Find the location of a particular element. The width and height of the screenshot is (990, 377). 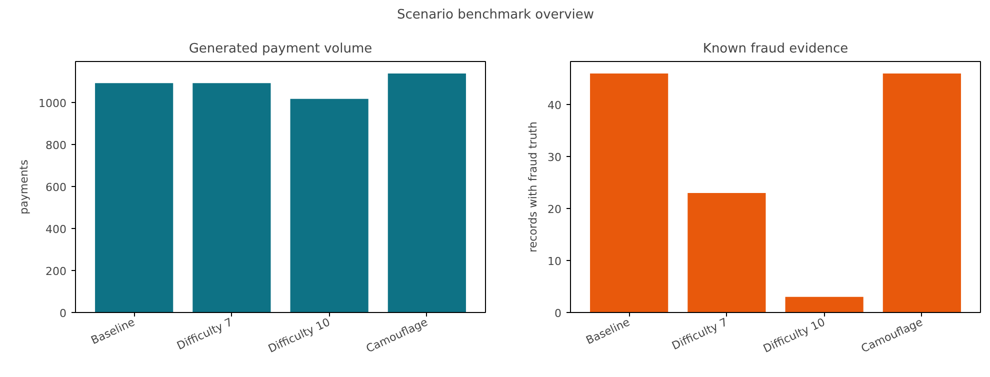

y-axis-title: payments is located at coordinates (24, 186).